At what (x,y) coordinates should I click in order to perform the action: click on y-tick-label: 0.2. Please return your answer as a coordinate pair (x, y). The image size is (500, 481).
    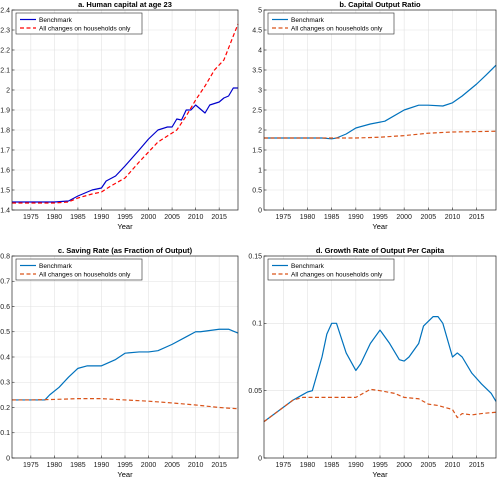
    Looking at the image, I should click on (5, 408).